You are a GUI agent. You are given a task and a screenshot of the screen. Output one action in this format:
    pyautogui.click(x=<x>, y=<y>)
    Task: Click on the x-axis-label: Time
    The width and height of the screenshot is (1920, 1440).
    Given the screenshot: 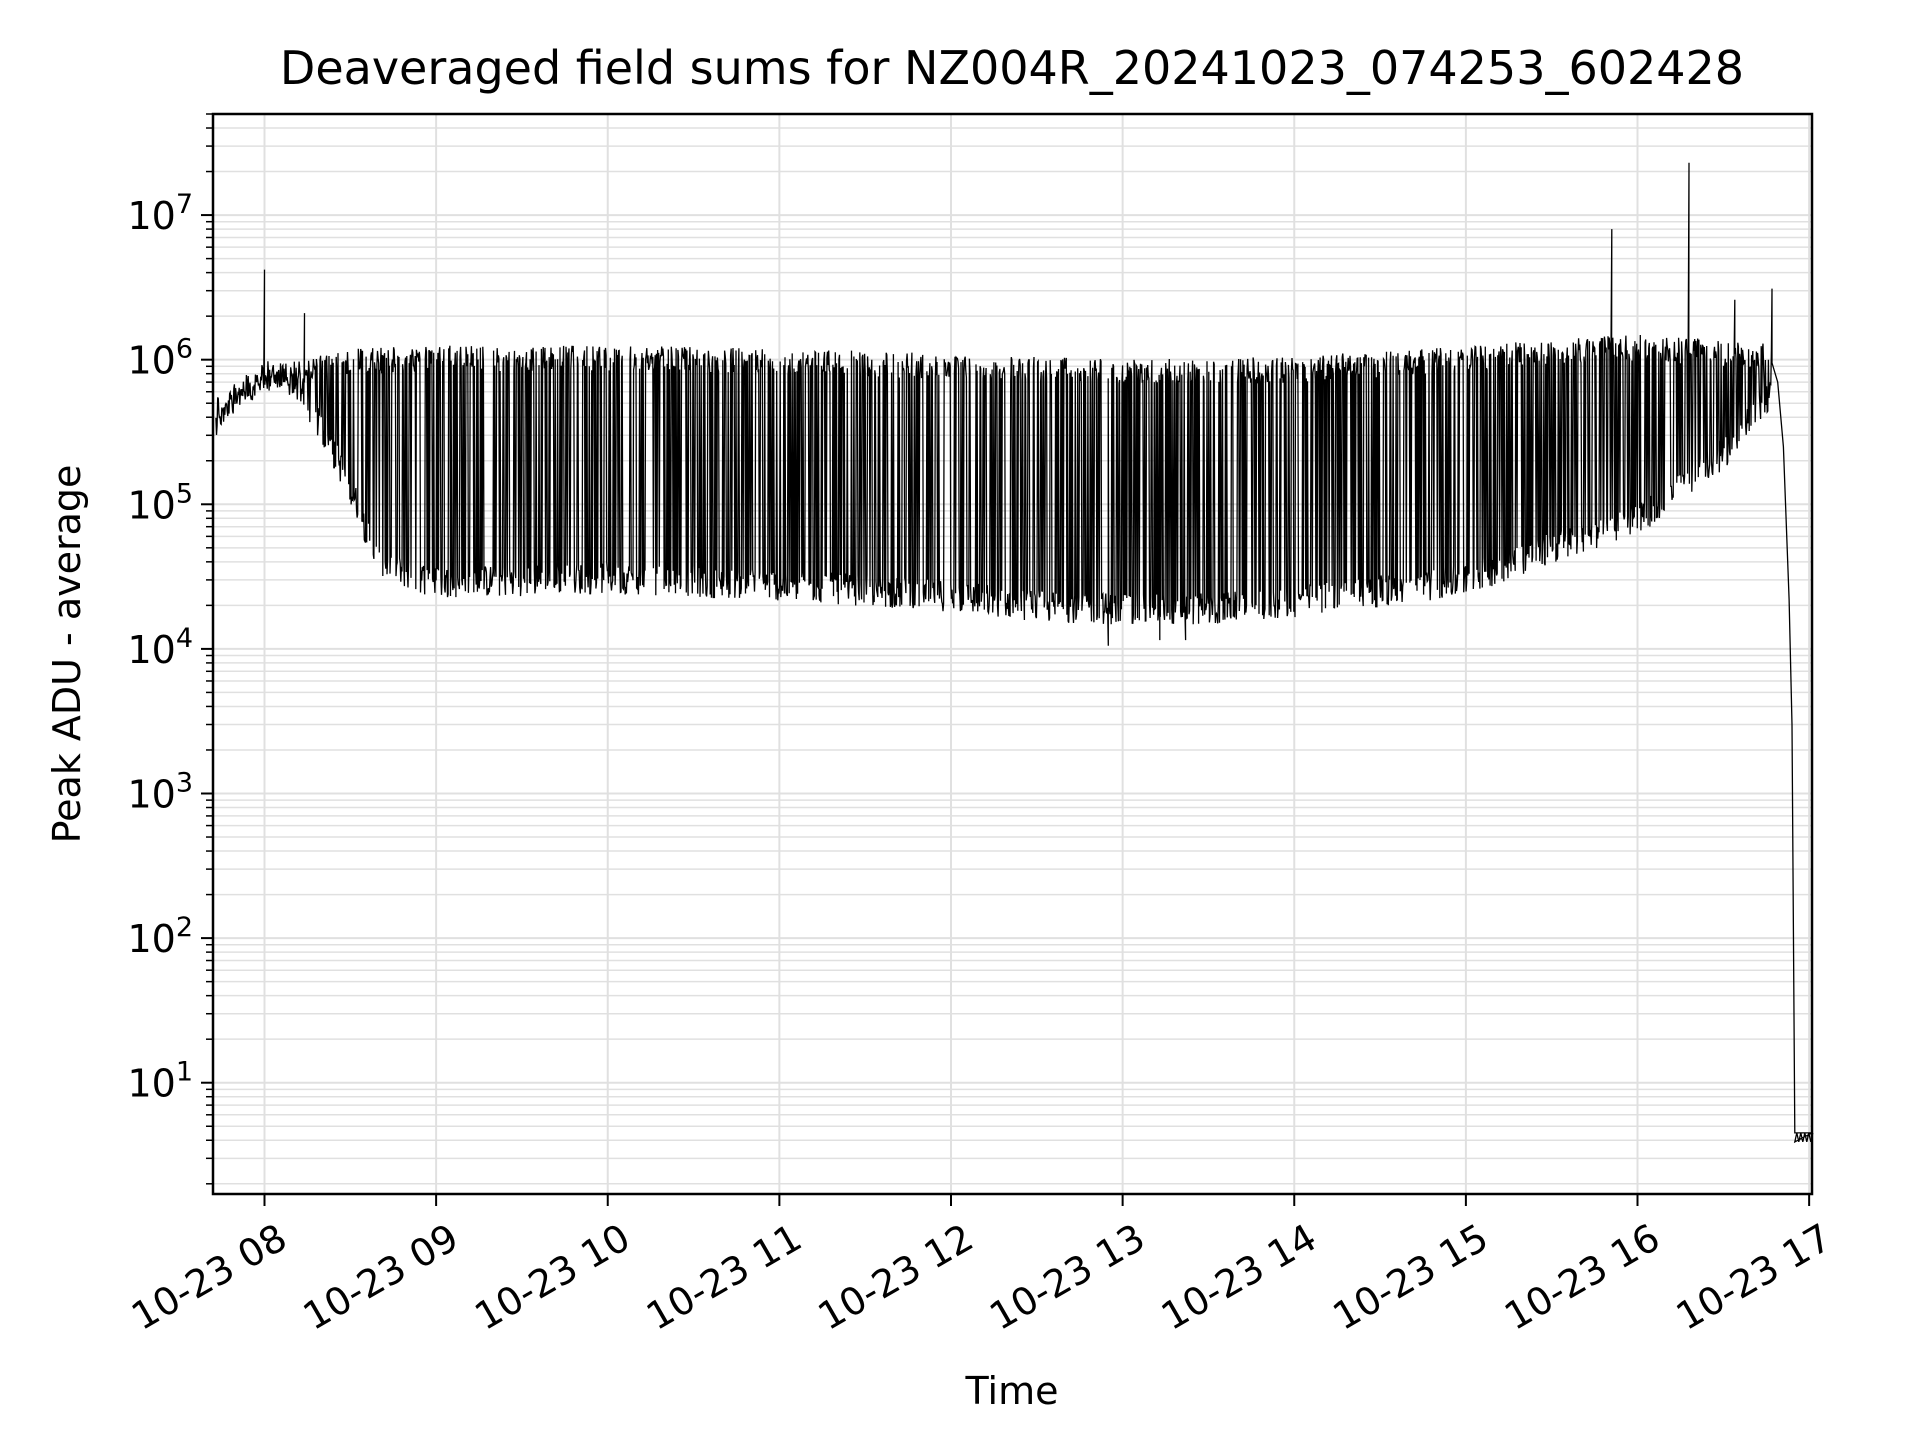 What is the action you would take?
    pyautogui.click(x=1012, y=1391)
    